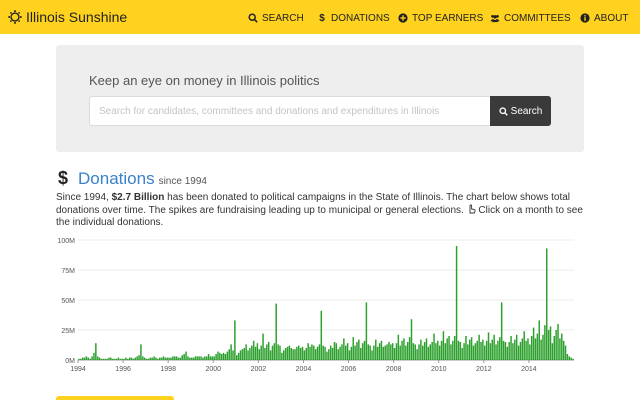 The height and width of the screenshot is (400, 640). Describe the element at coordinates (138, 197) in the screenshot. I see `intro-amount: $2.7 Billion` at that location.